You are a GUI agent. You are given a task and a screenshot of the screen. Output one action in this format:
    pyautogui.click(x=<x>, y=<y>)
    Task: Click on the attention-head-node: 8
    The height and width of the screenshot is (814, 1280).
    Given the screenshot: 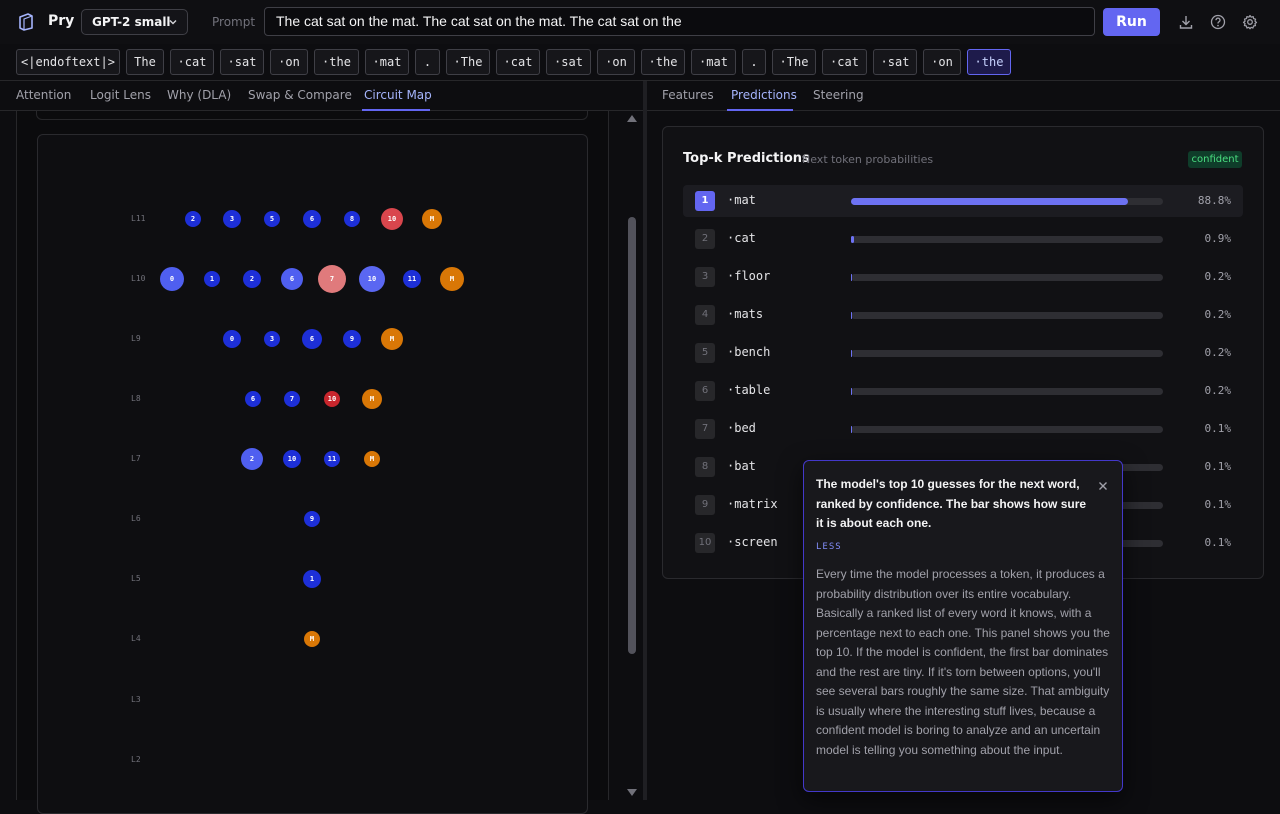 What is the action you would take?
    pyautogui.click(x=352, y=219)
    